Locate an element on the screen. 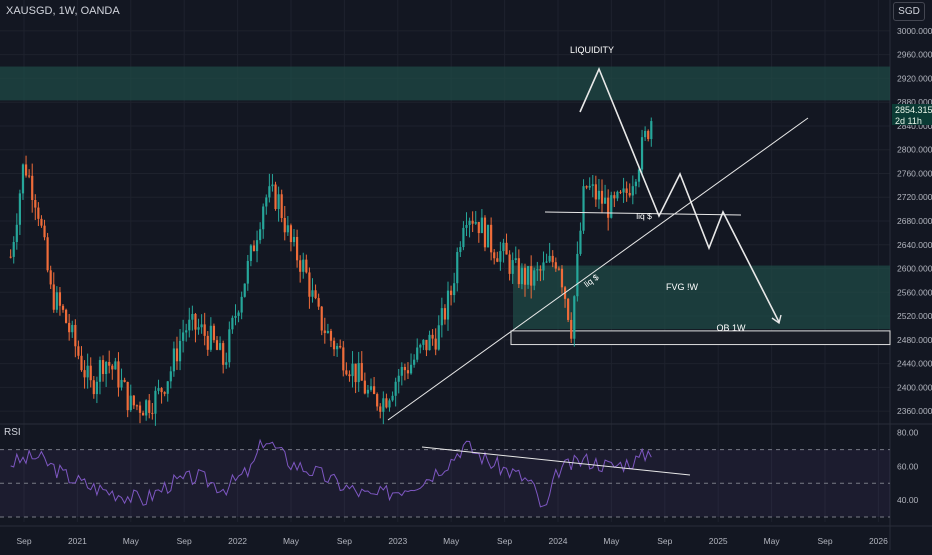  rsi-band is located at coordinates (445, 483).